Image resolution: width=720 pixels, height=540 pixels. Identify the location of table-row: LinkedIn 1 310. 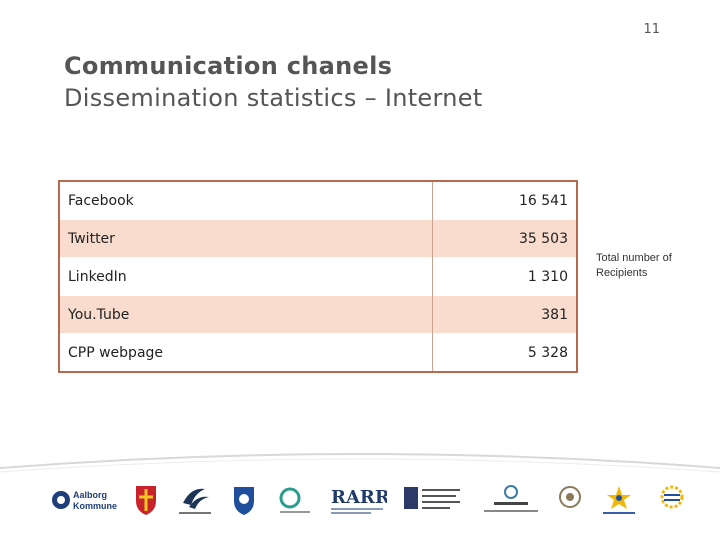
(318, 276).